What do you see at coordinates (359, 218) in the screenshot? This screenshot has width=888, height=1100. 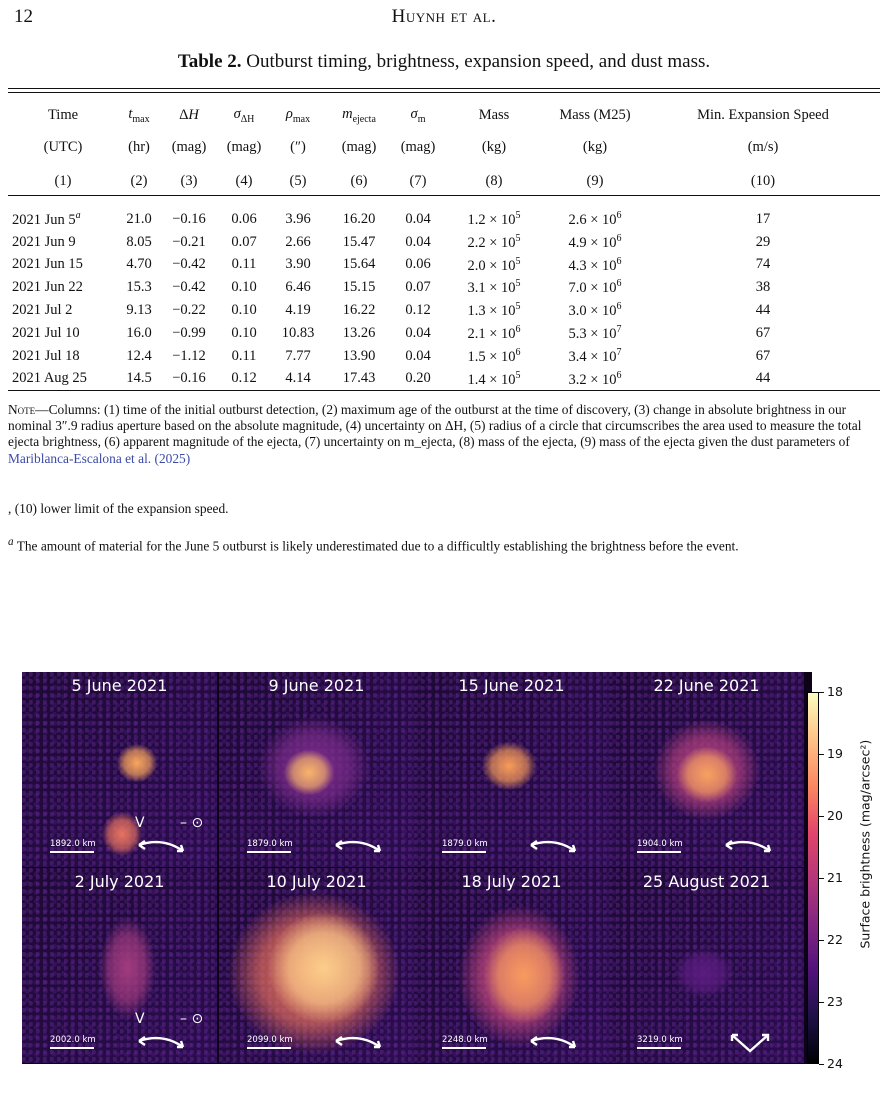 I see `table-cell: 16.20` at bounding box center [359, 218].